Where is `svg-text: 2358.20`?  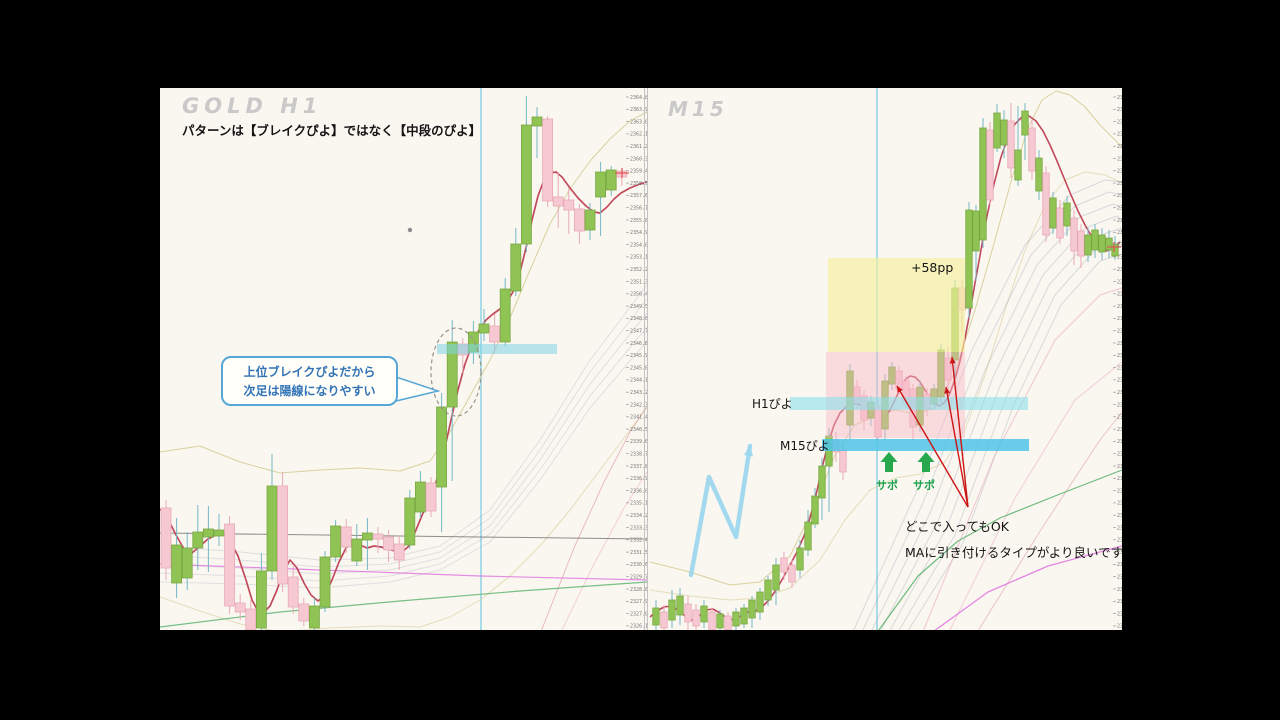
svg-text: 2358.20 is located at coordinates (1119, 233).